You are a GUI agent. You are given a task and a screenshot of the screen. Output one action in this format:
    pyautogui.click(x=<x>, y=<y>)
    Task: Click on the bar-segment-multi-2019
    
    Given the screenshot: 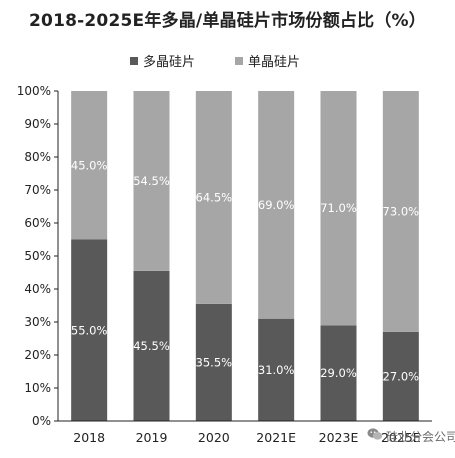 What is the action you would take?
    pyautogui.click(x=151, y=345)
    